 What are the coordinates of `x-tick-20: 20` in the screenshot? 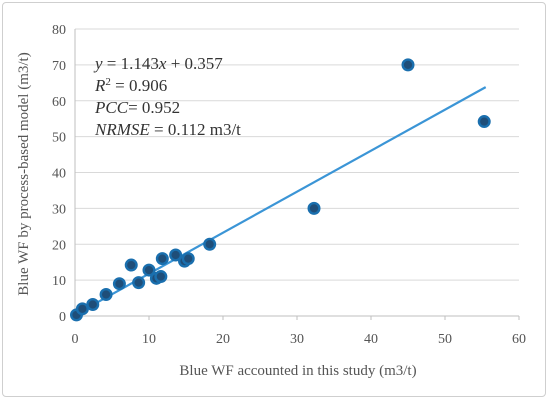 It's located at (223, 339).